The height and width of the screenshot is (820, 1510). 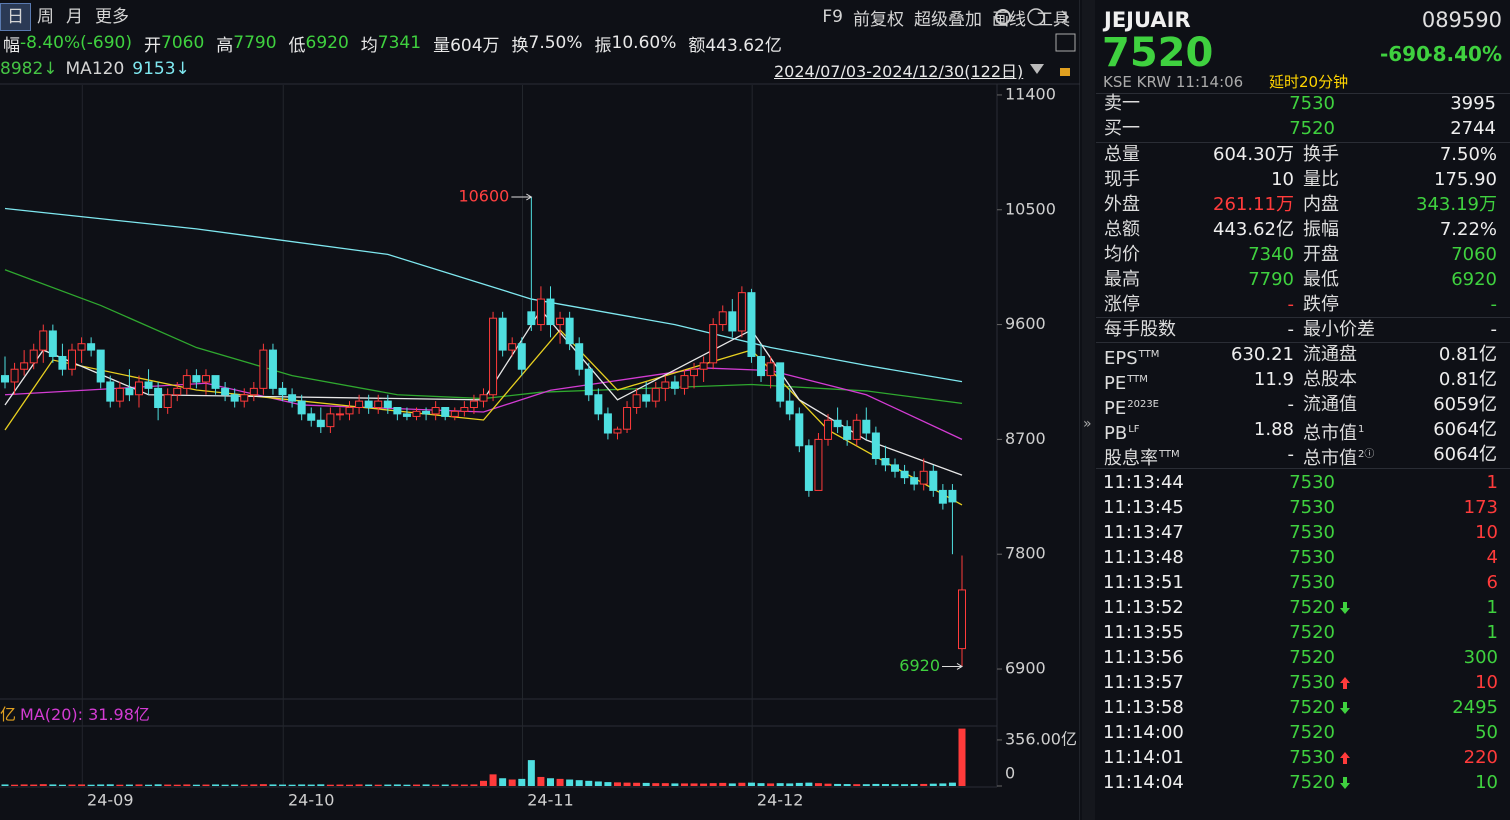 I want to click on period-tab: 更多, so click(x=112, y=17).